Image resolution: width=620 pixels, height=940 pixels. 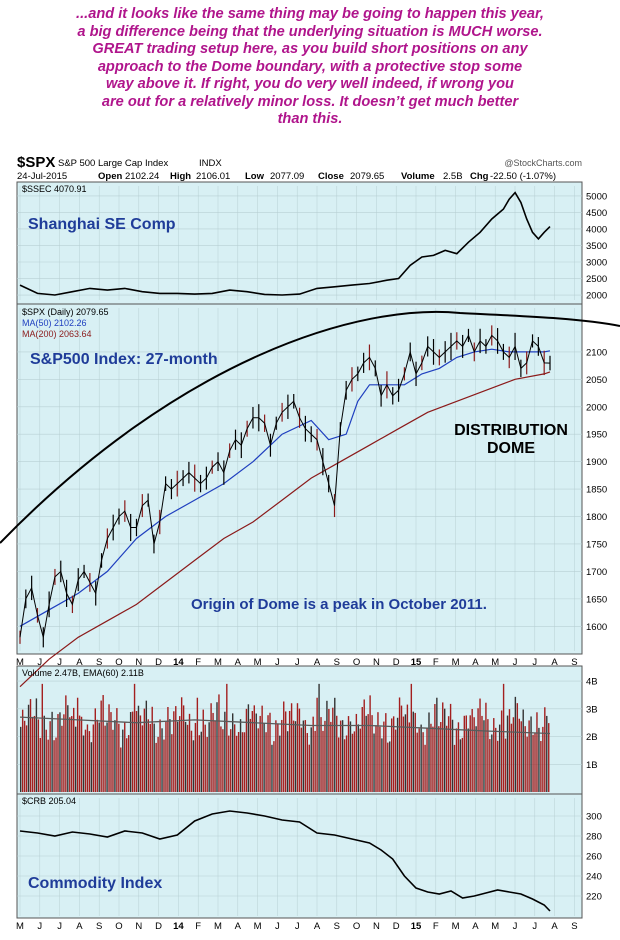 I want to click on volume-bars, so click(x=285, y=738).